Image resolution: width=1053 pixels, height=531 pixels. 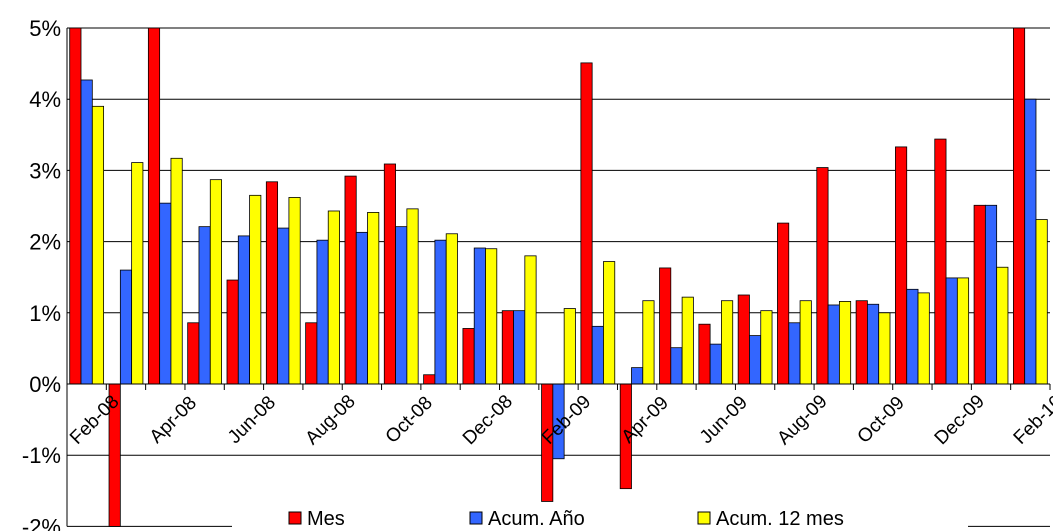 What do you see at coordinates (45, 313) in the screenshot?
I see `y-tick-label: 1%` at bounding box center [45, 313].